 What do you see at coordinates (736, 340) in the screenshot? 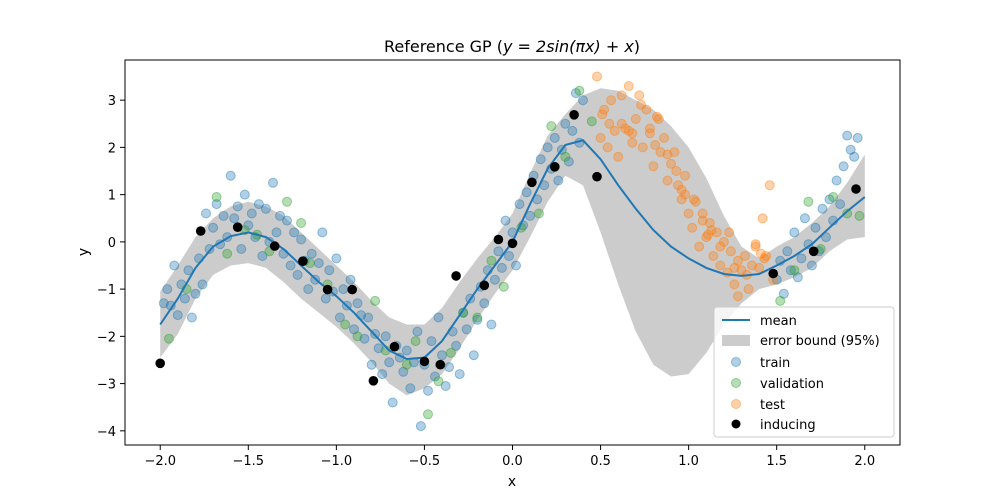
I see `legend-band-swatch` at bounding box center [736, 340].